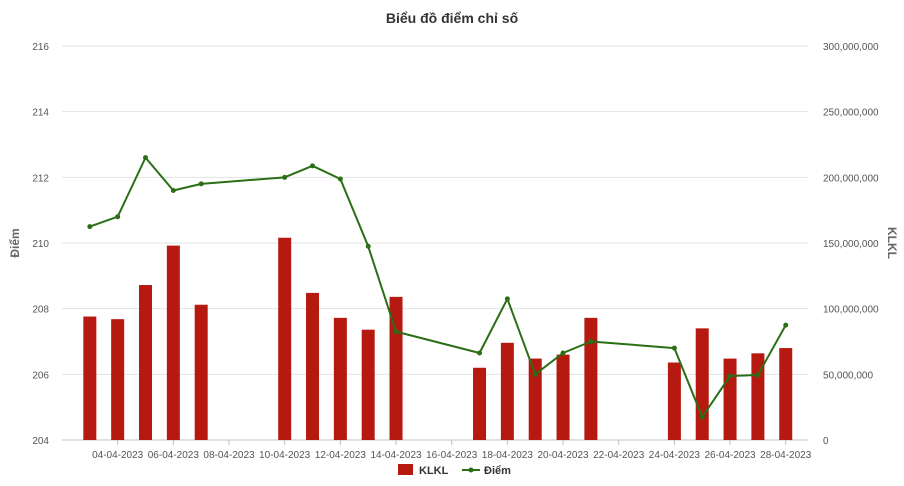 The height and width of the screenshot is (486, 904). I want to click on x-tick-label: 28-04-2023, so click(786, 455).